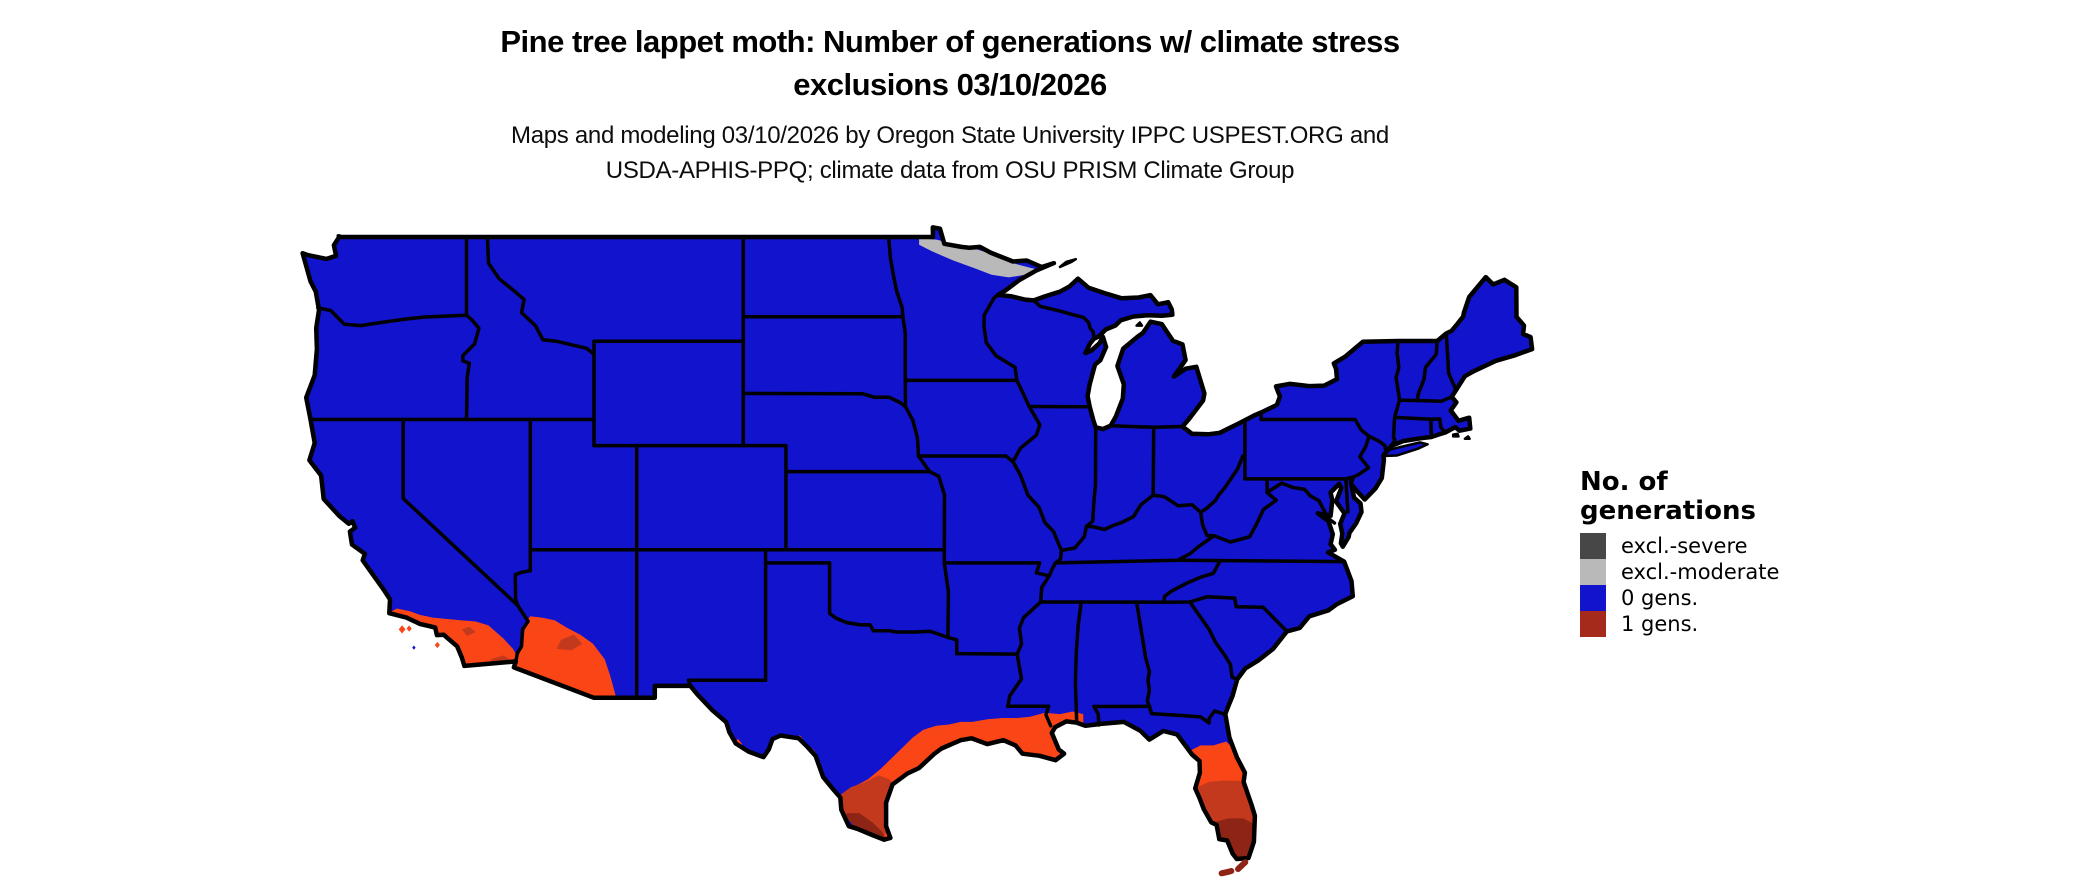 Image resolution: width=2100 pixels, height=892 pixels. I want to click on channel-islands, so click(419, 637).